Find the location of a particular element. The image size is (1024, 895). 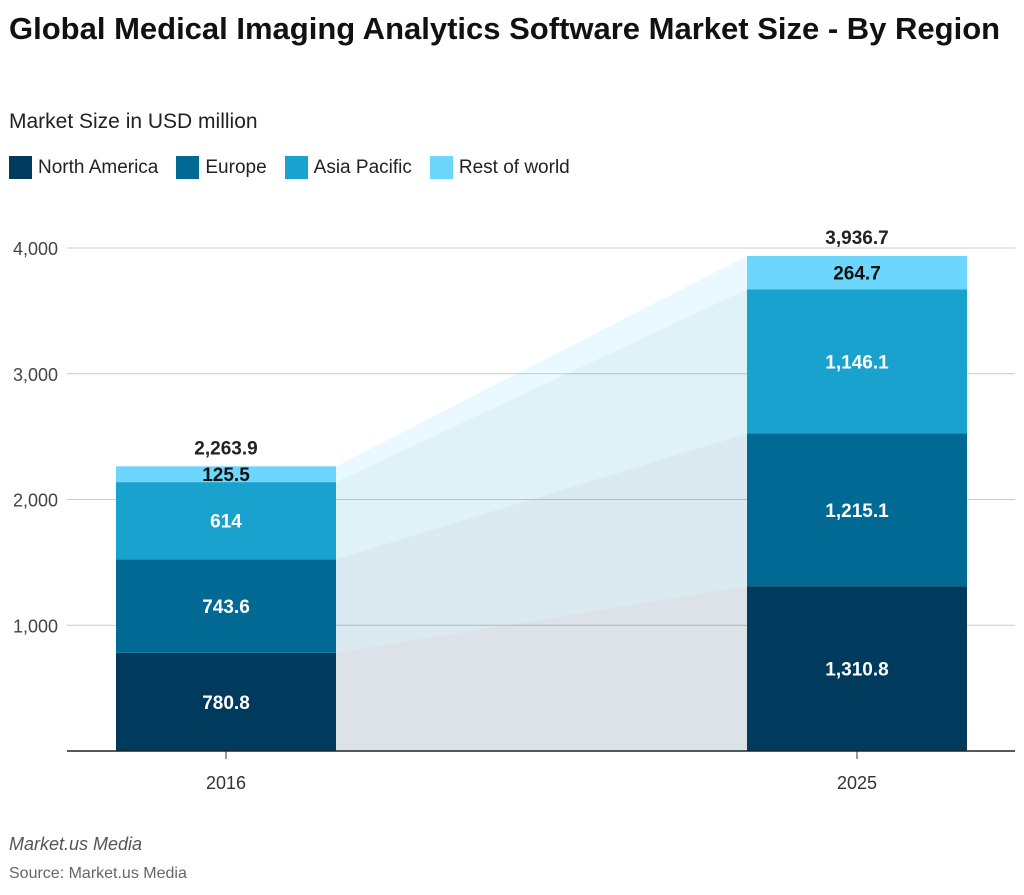

data-label: 264.7 is located at coordinates (857, 274).